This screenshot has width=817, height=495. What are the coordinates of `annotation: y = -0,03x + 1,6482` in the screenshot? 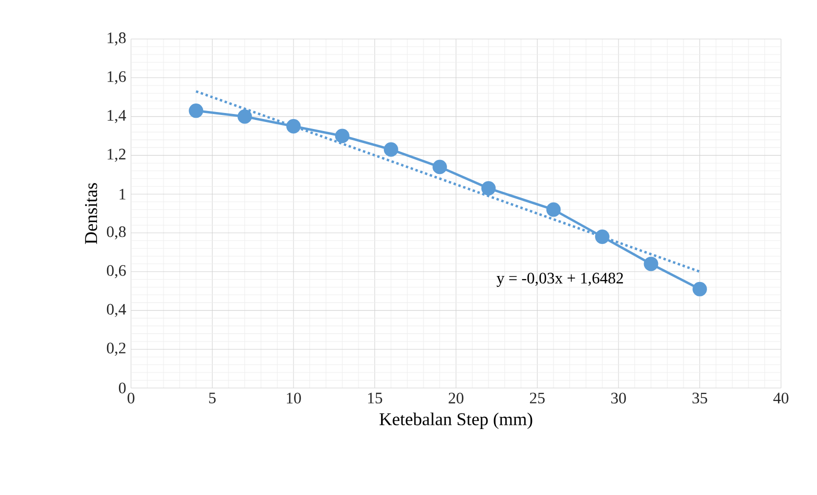 It's located at (559, 279).